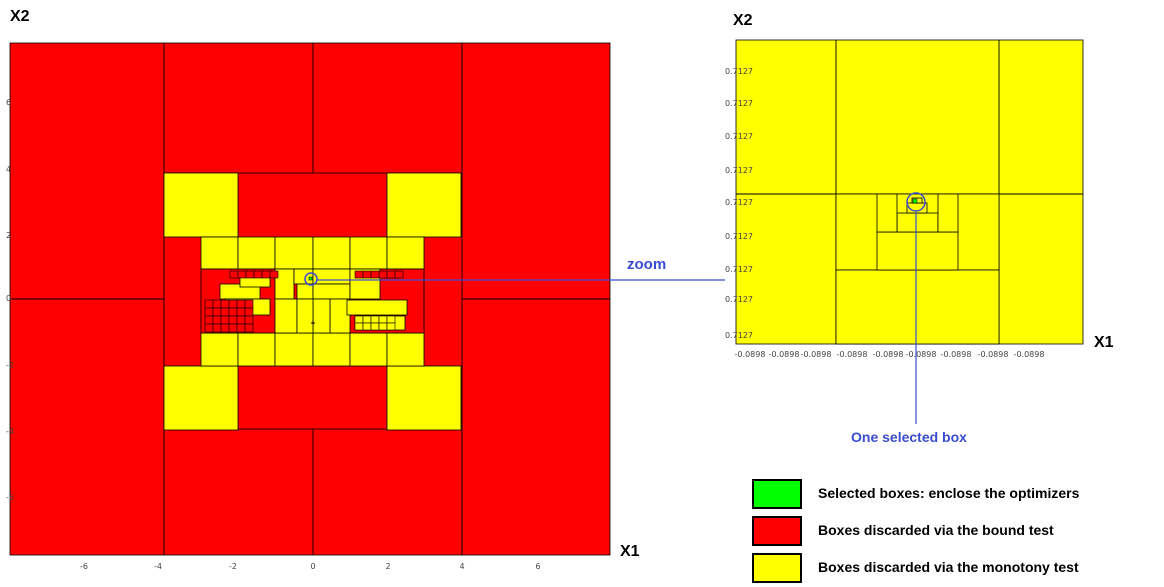 This screenshot has height=587, width=1164. I want to click on legend-swatch-selected, so click(777, 494).